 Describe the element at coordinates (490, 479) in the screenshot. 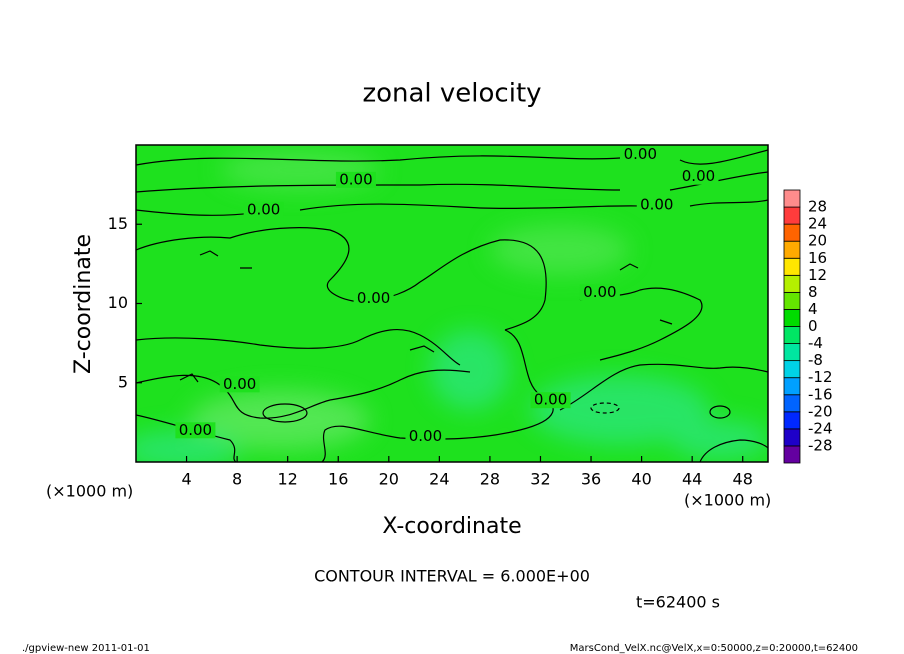

I see `x-tick-label: 28` at that location.